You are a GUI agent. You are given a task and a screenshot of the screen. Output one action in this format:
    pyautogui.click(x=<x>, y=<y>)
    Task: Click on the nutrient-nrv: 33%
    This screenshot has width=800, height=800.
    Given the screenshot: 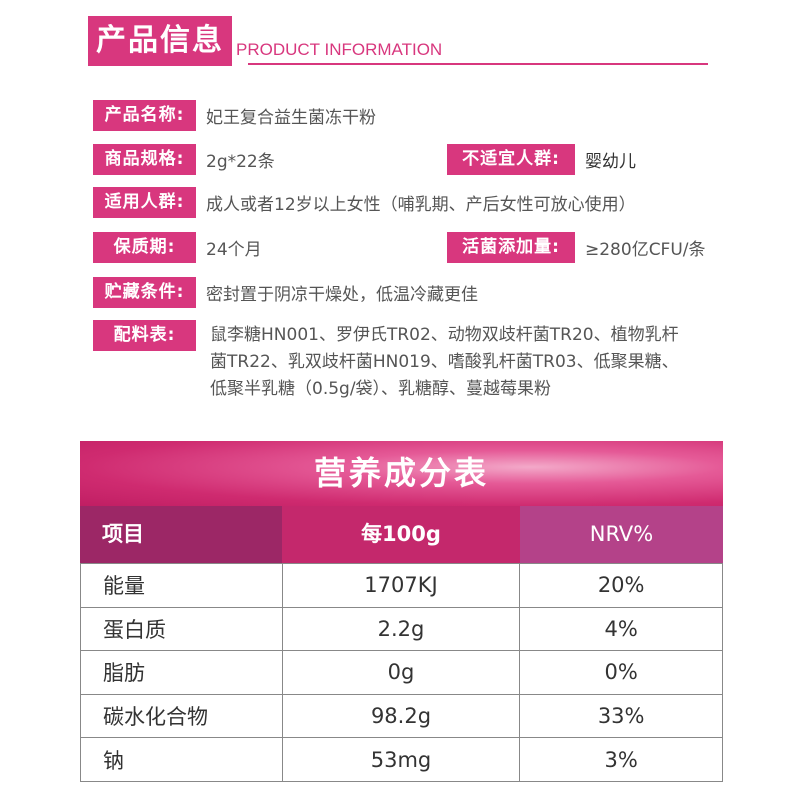 What is the action you would take?
    pyautogui.click(x=621, y=716)
    